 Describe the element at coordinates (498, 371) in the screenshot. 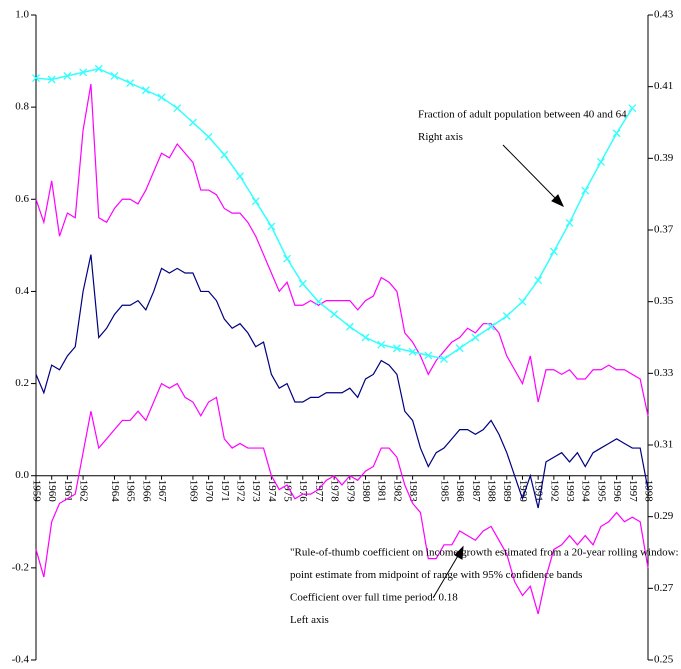

I see `annotation-arrows` at that location.